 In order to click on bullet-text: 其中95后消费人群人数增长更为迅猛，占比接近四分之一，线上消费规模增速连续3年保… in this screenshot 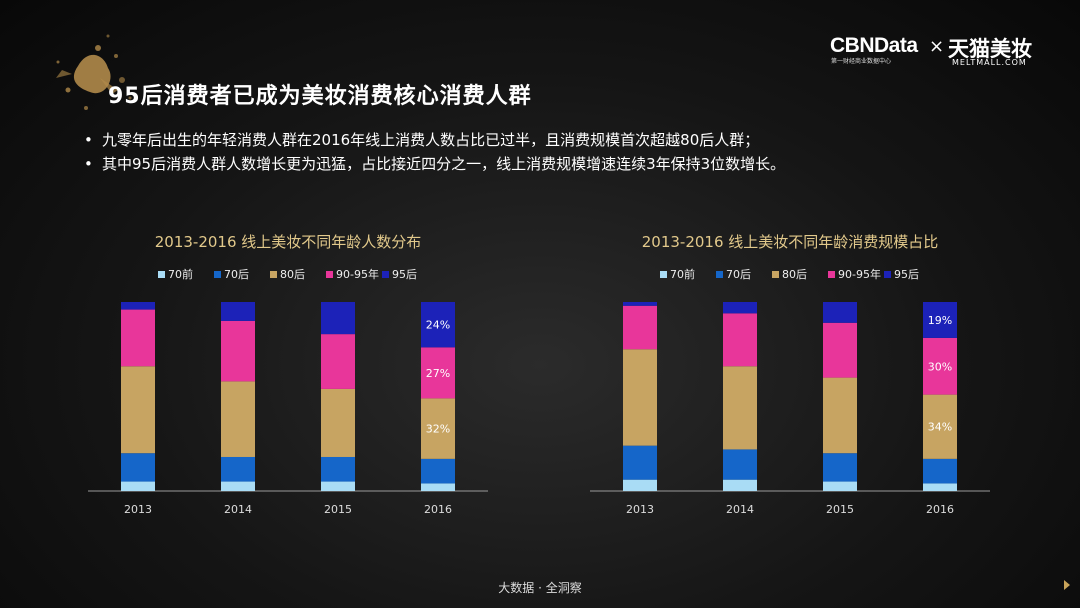, I will do `click(444, 164)`.